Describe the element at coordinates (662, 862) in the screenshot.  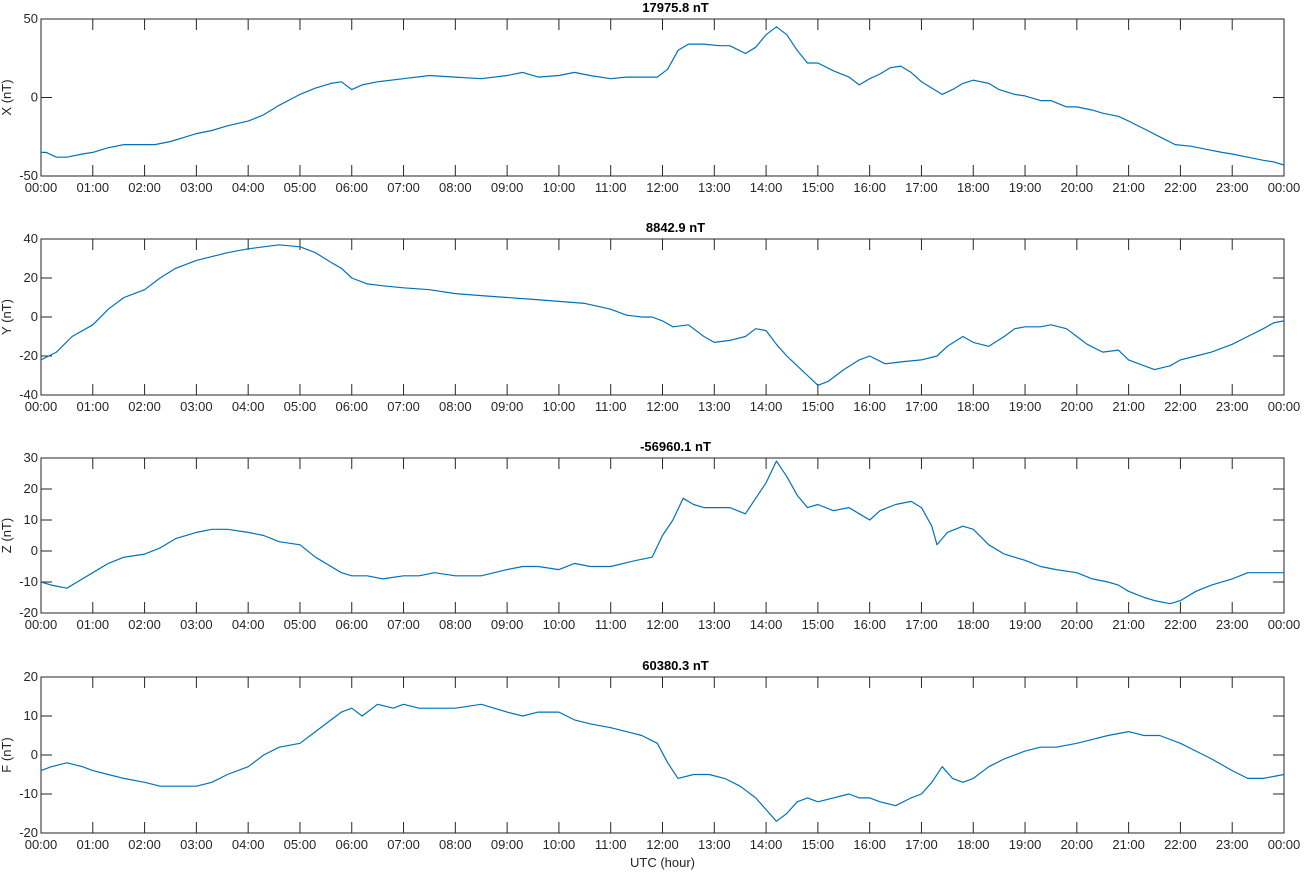
I see `x-axis-label: UTC (hour)` at that location.